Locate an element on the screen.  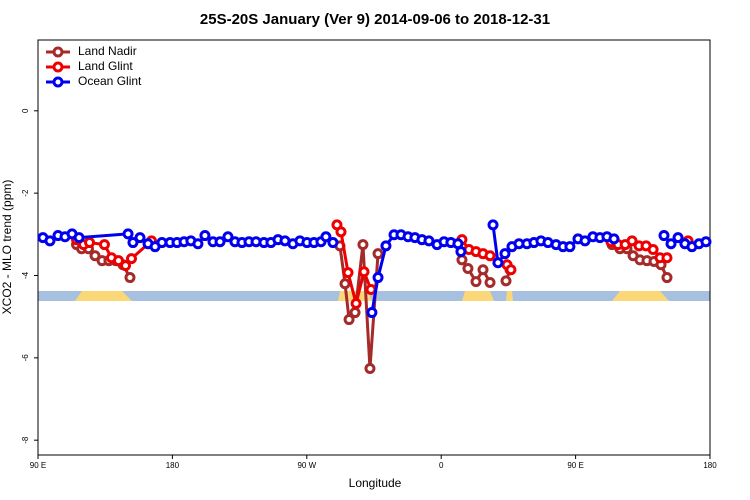
x-tick-label: 90 W is located at coordinates (306, 465).